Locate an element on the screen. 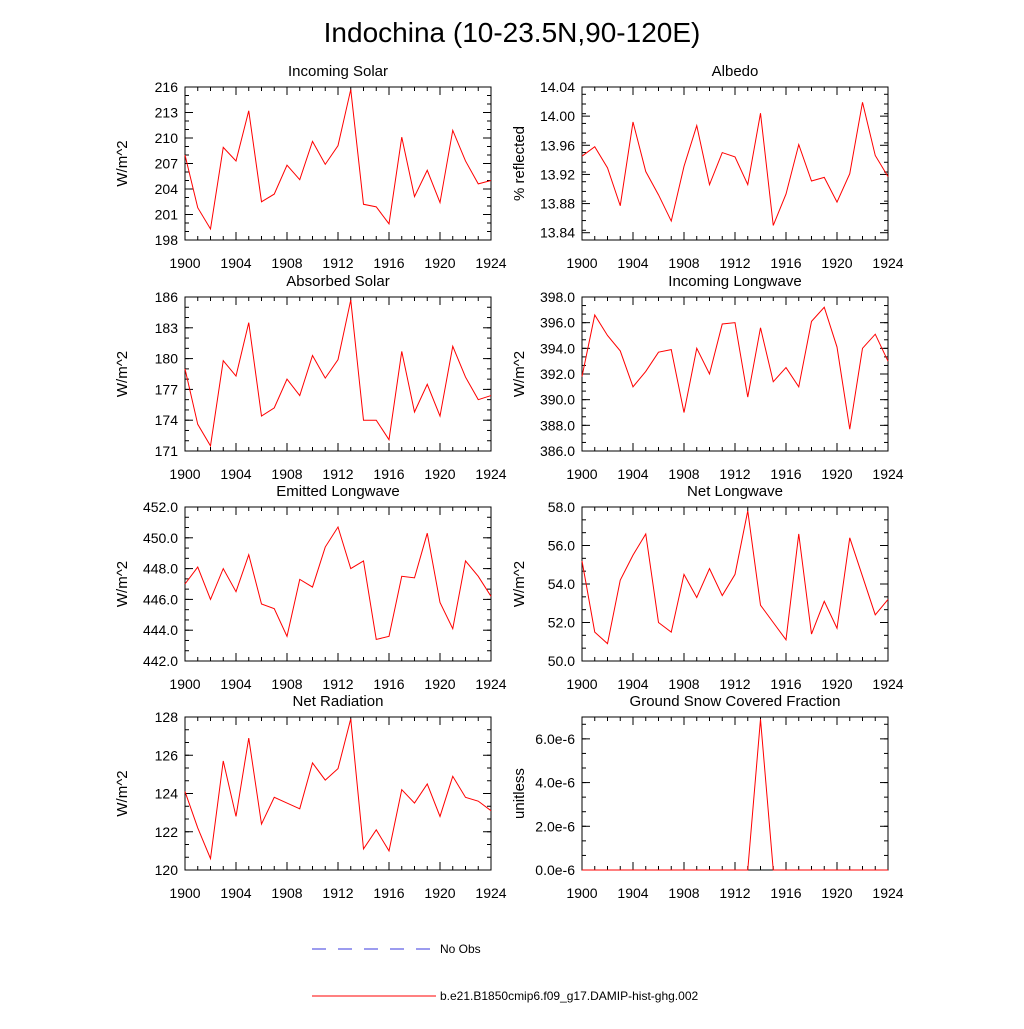  y-axis-label-net-longwave: W/m^2 is located at coordinates (519, 584).